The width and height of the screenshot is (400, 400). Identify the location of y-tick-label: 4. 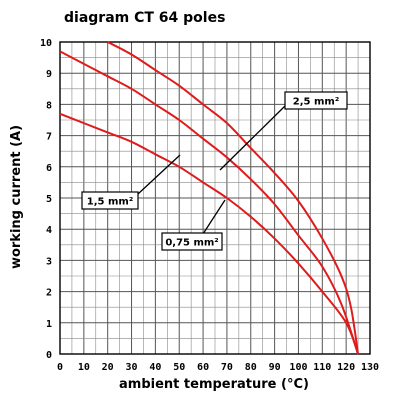
(49, 230).